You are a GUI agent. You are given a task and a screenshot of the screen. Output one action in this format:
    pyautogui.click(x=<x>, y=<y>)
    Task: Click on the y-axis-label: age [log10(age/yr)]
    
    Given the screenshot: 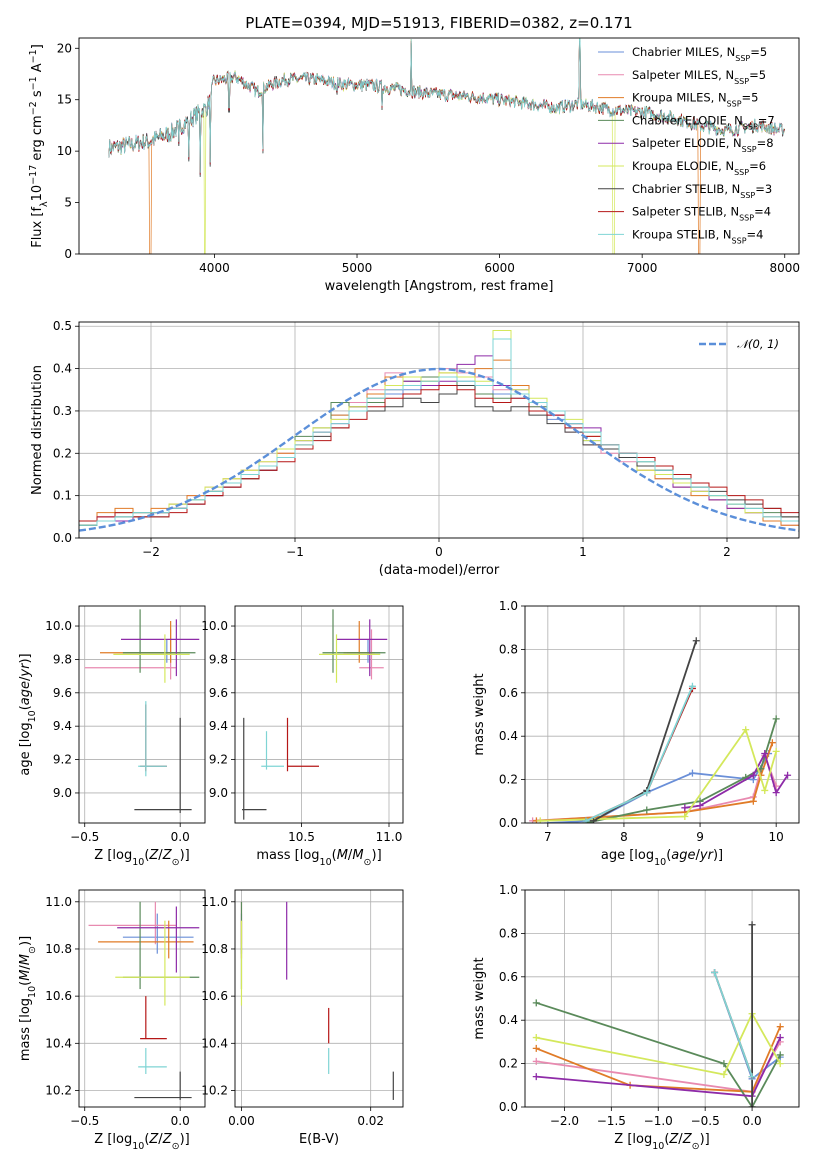 What is the action you would take?
    pyautogui.click(x=28, y=714)
    